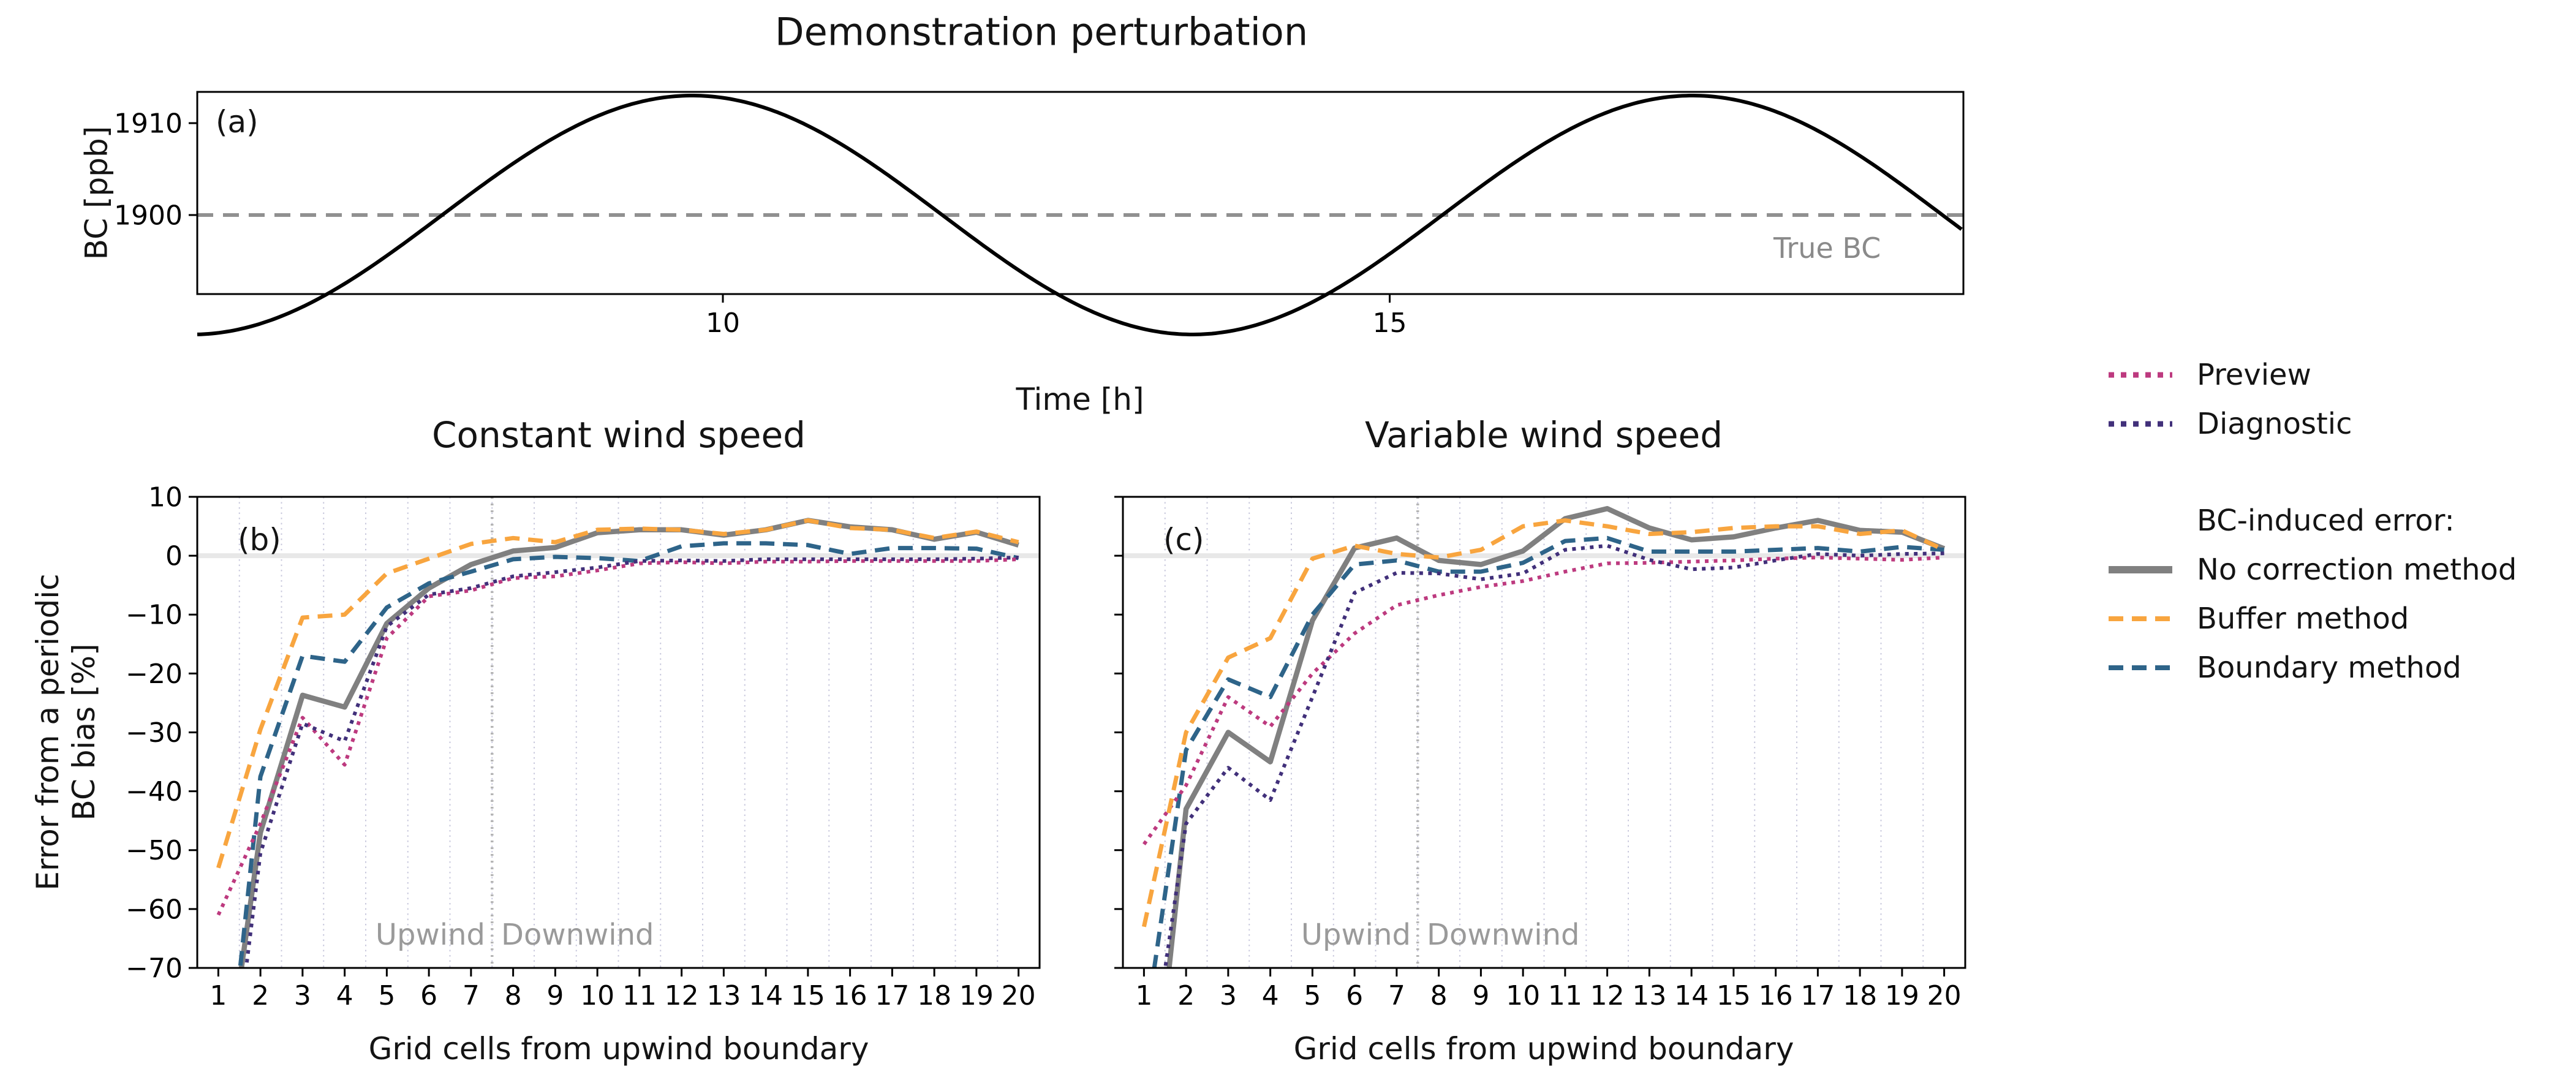  What do you see at coordinates (1019, 995) in the screenshot?
I see `panel-b-xtick-label: 20` at bounding box center [1019, 995].